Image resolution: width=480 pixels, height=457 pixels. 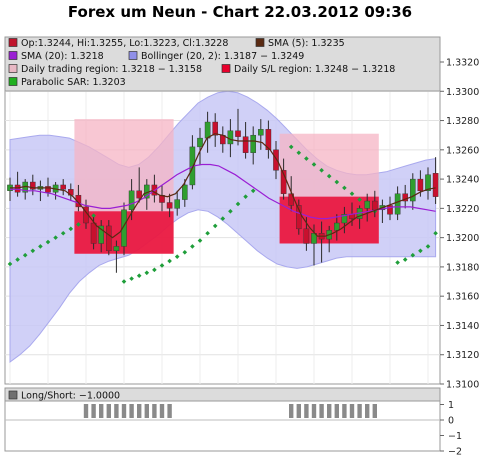 I want to click on y-tick-label: 1.3160, so click(x=462, y=297).